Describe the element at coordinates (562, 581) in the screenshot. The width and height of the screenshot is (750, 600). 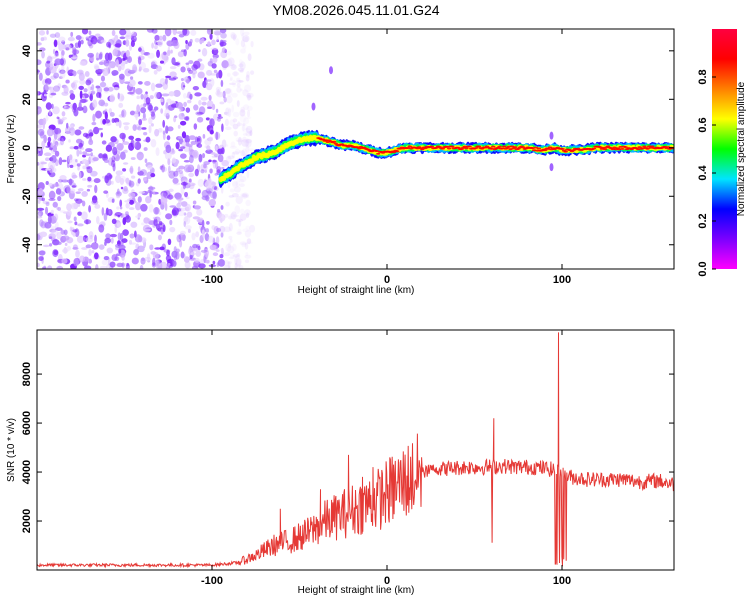
I see `x-tick-label: 100` at that location.